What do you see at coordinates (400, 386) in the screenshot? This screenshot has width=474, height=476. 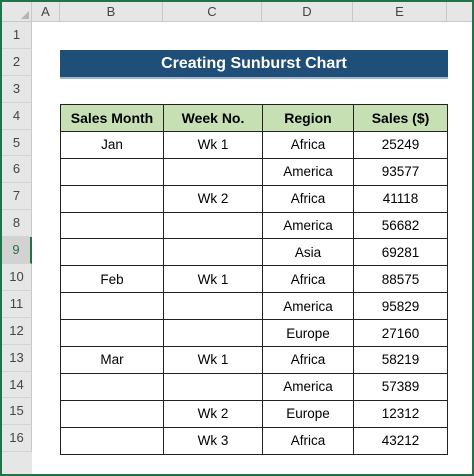 I see `cell-sales: 57389` at bounding box center [400, 386].